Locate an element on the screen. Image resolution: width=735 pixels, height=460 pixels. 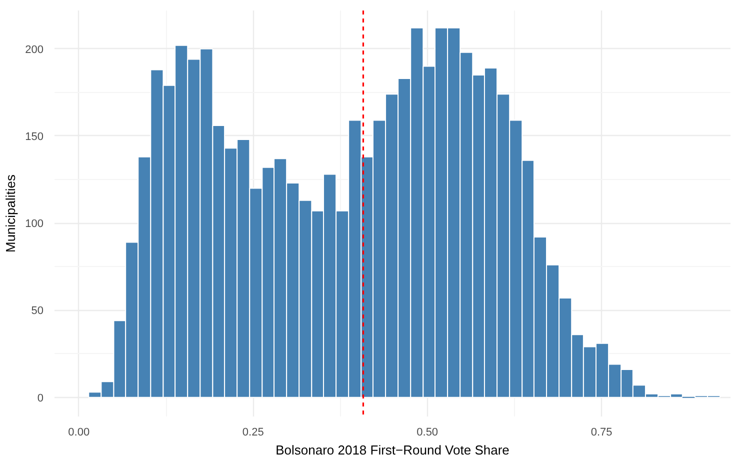
x-tick-label: 0.25 is located at coordinates (253, 432).